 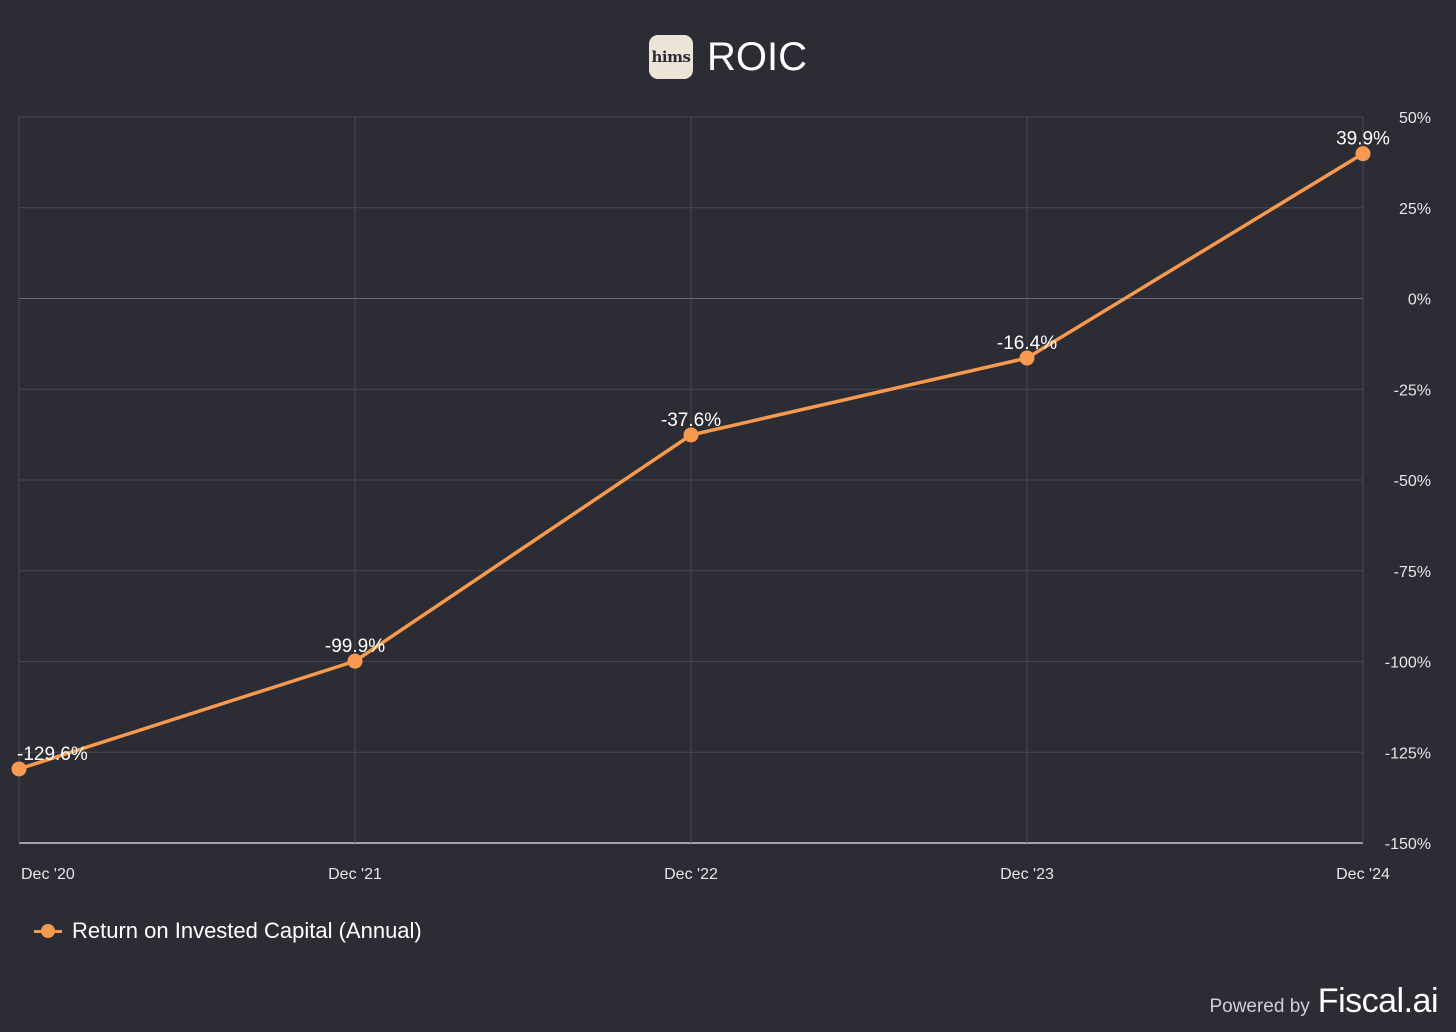 I want to click on y-tick-labels: 50% 25% 0% -25% -50% -75% -100% -125% -150%, so click(x=1408, y=481).